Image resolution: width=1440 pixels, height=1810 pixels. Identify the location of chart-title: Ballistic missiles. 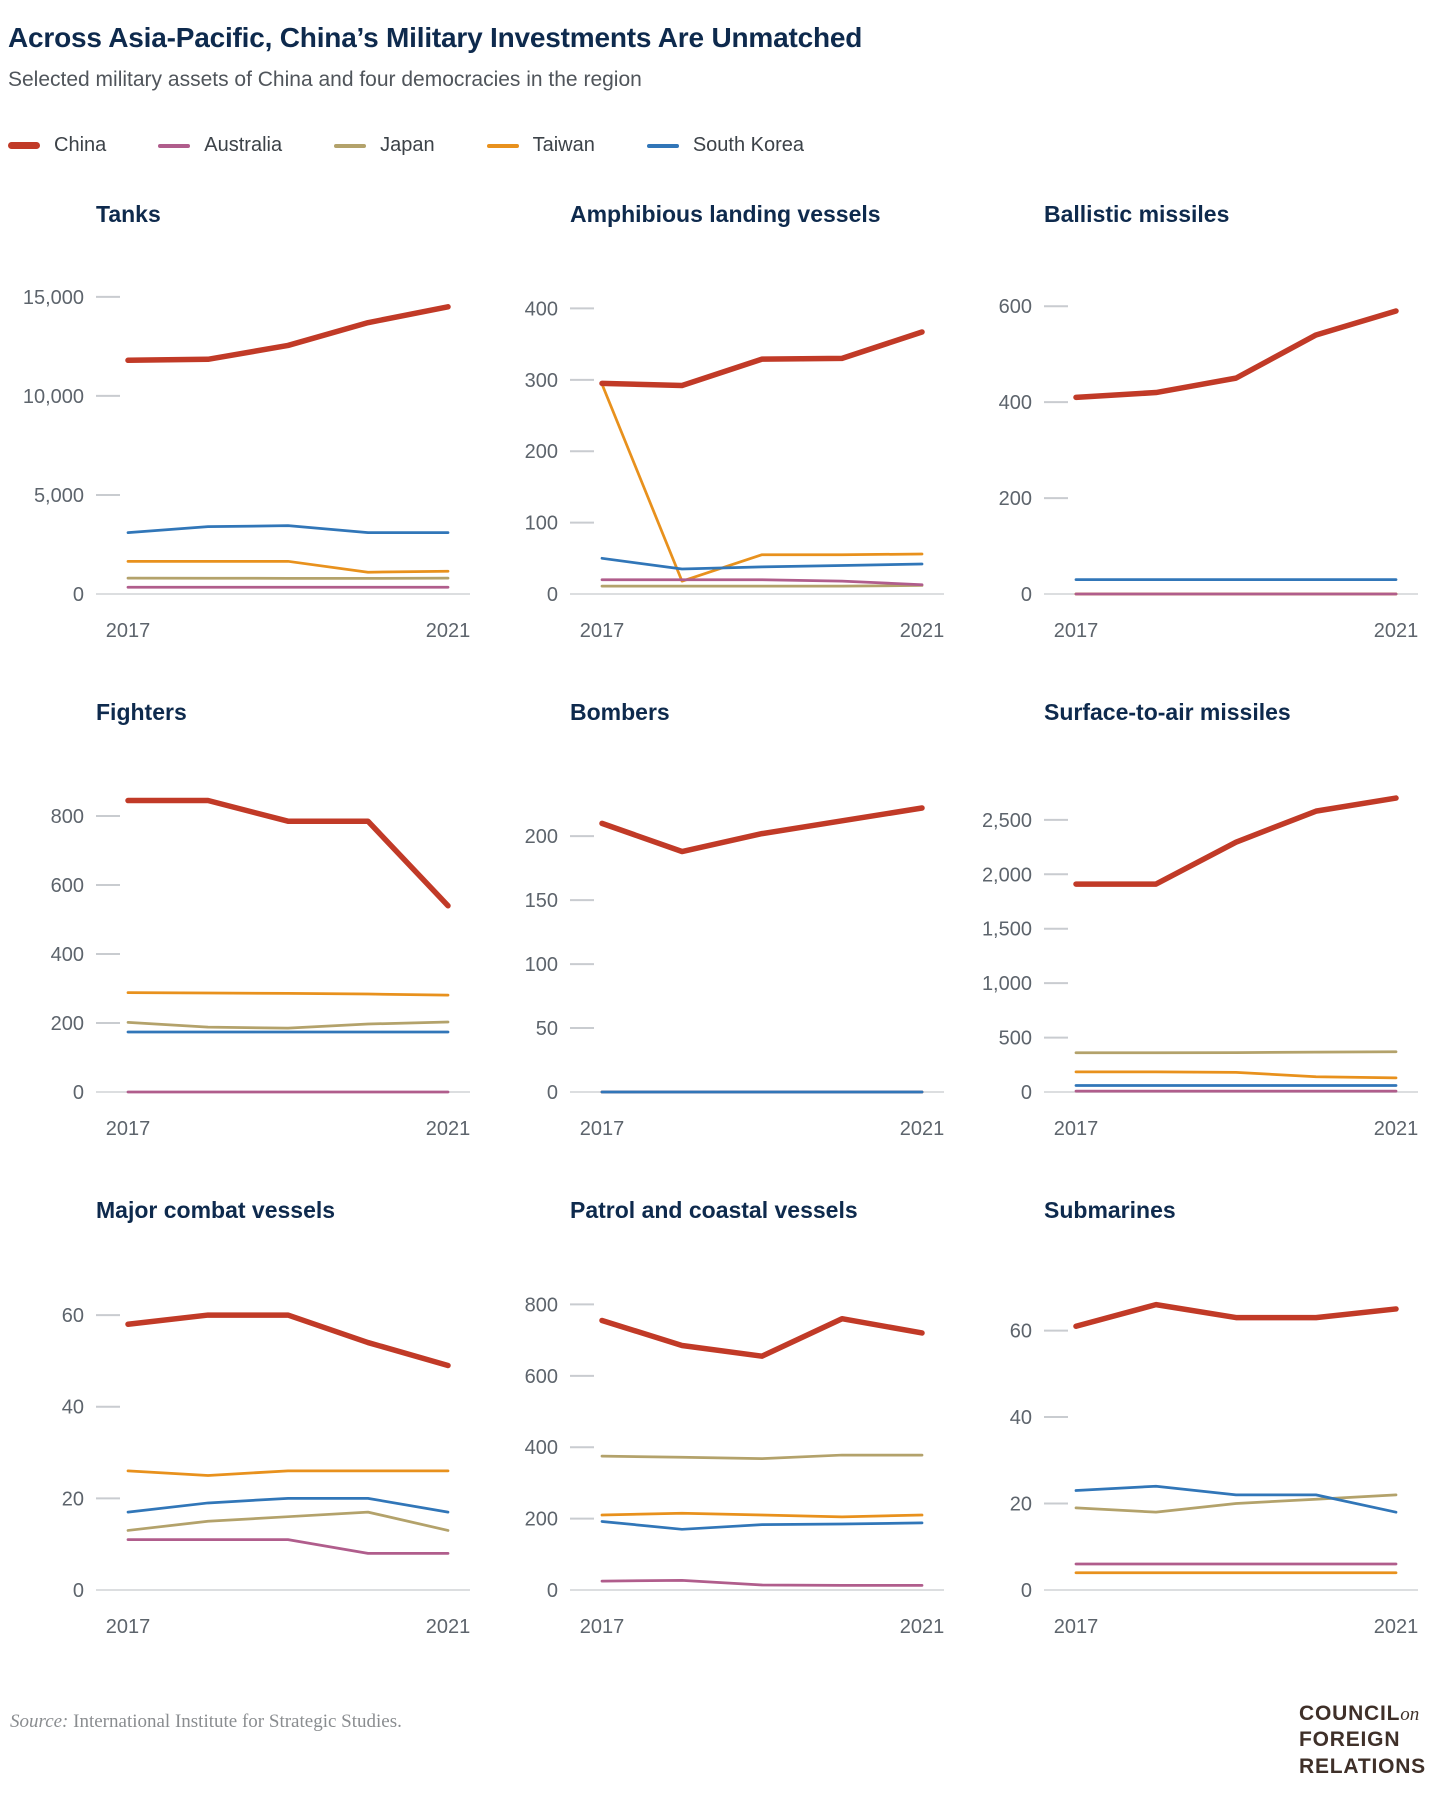
(1235, 214).